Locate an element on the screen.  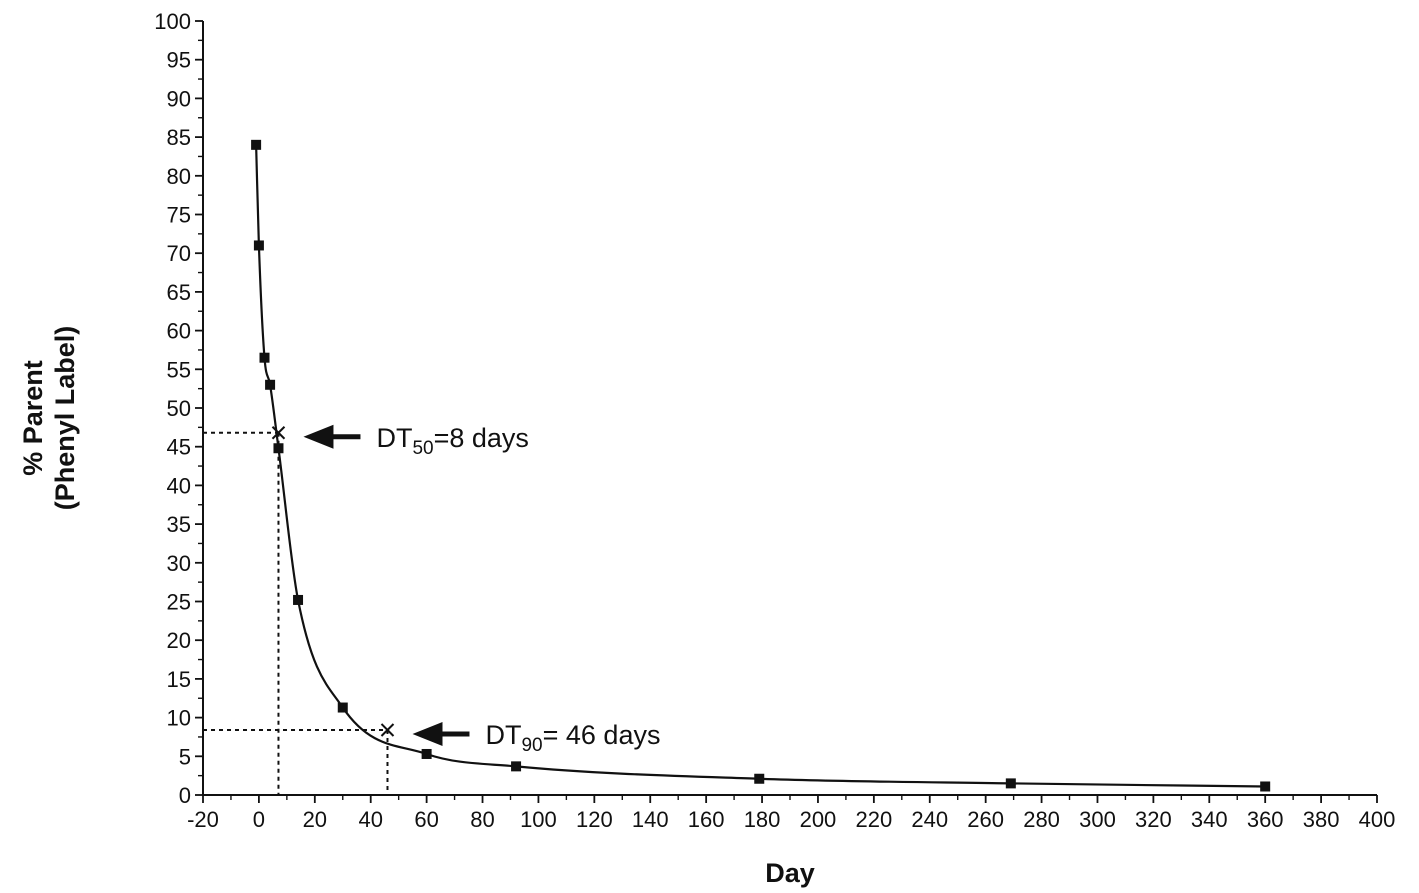
x-axis-title: Day is located at coordinates (790, 873).